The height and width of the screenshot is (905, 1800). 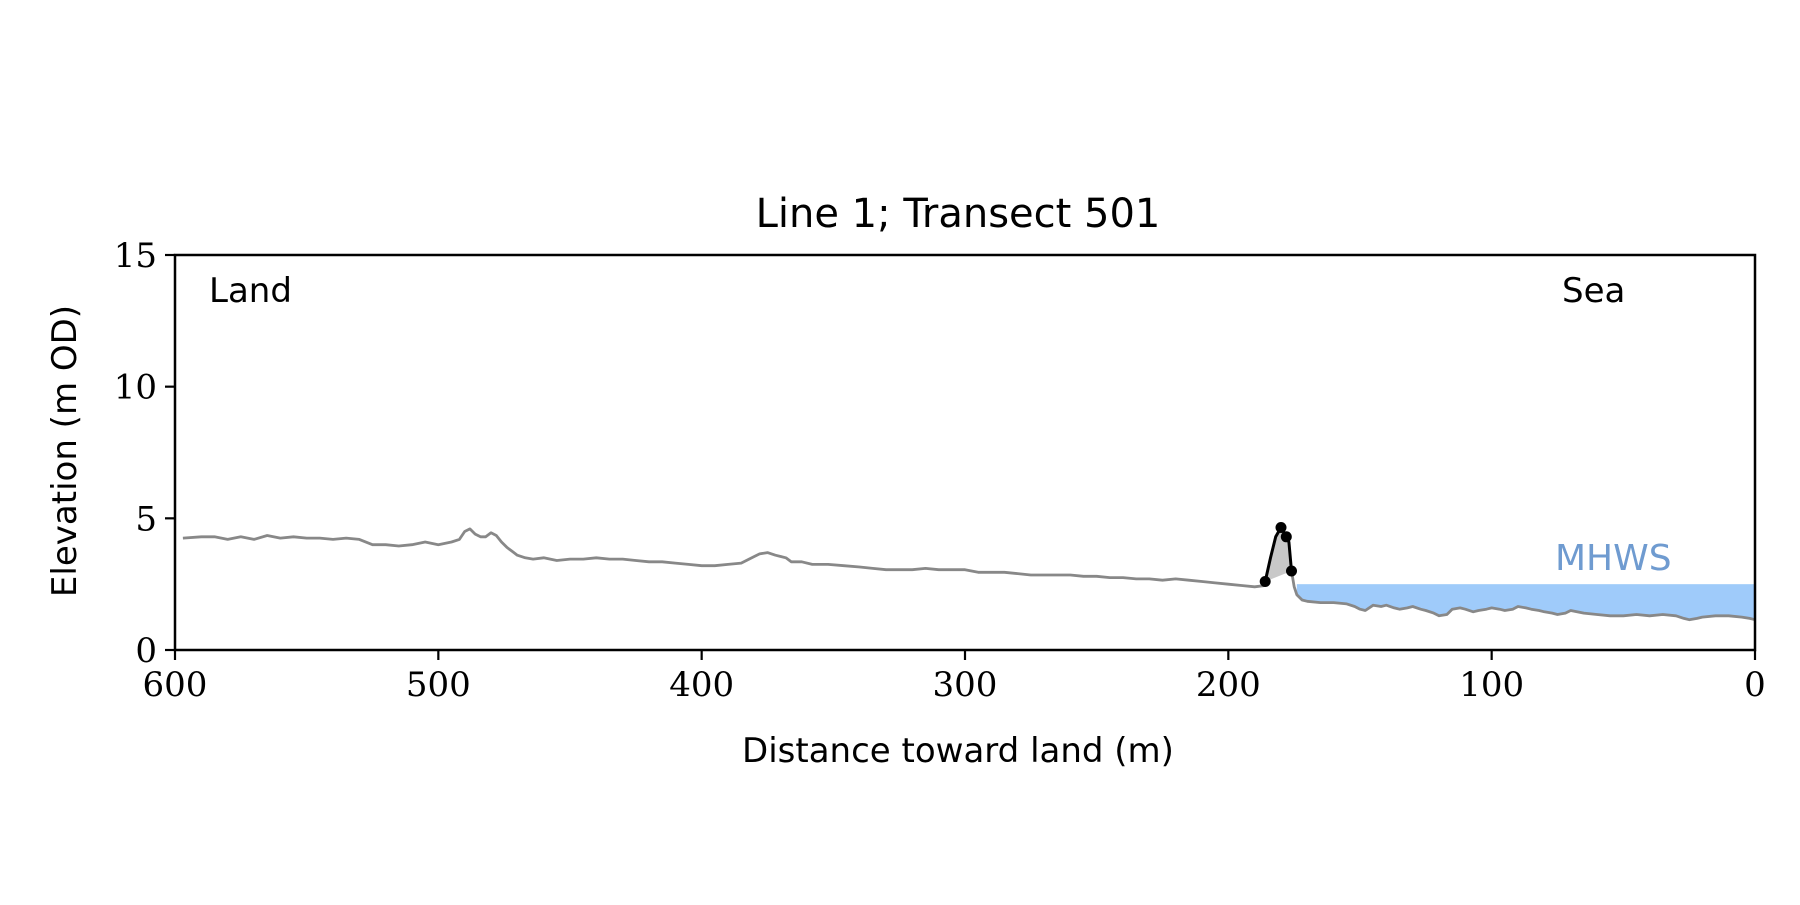 What do you see at coordinates (438, 685) in the screenshot?
I see `x-tick-label: 500` at bounding box center [438, 685].